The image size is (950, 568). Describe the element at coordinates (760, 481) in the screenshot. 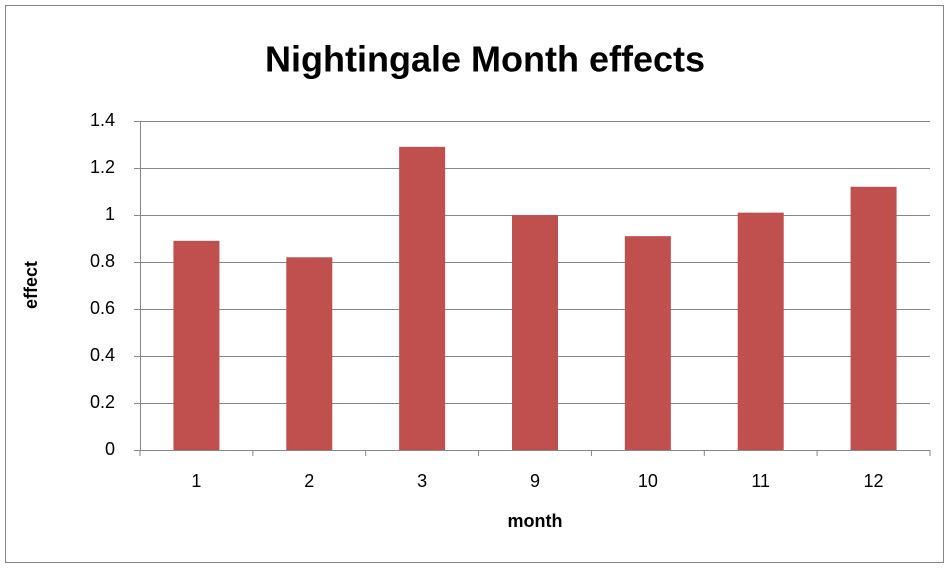

I see `x-tick-label: 11` at that location.